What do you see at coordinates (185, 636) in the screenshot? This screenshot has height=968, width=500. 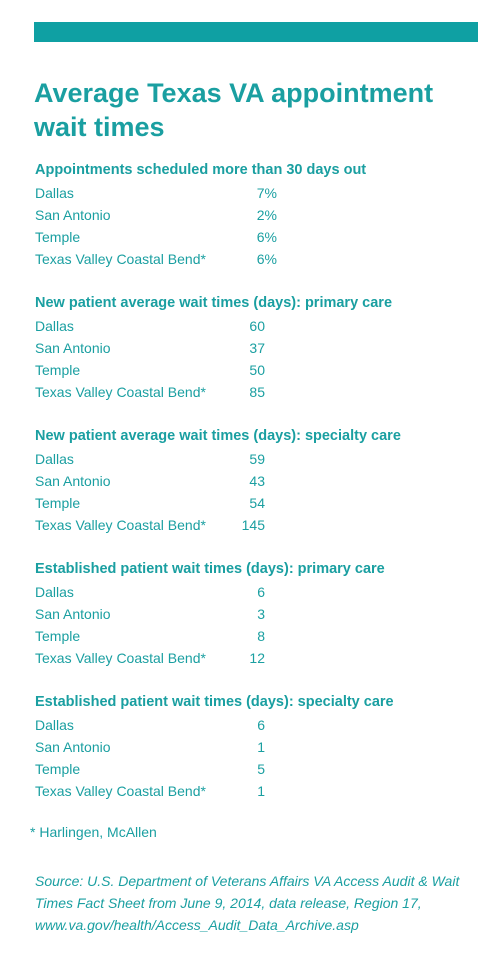 I see `table-row: Temple 8` at bounding box center [185, 636].